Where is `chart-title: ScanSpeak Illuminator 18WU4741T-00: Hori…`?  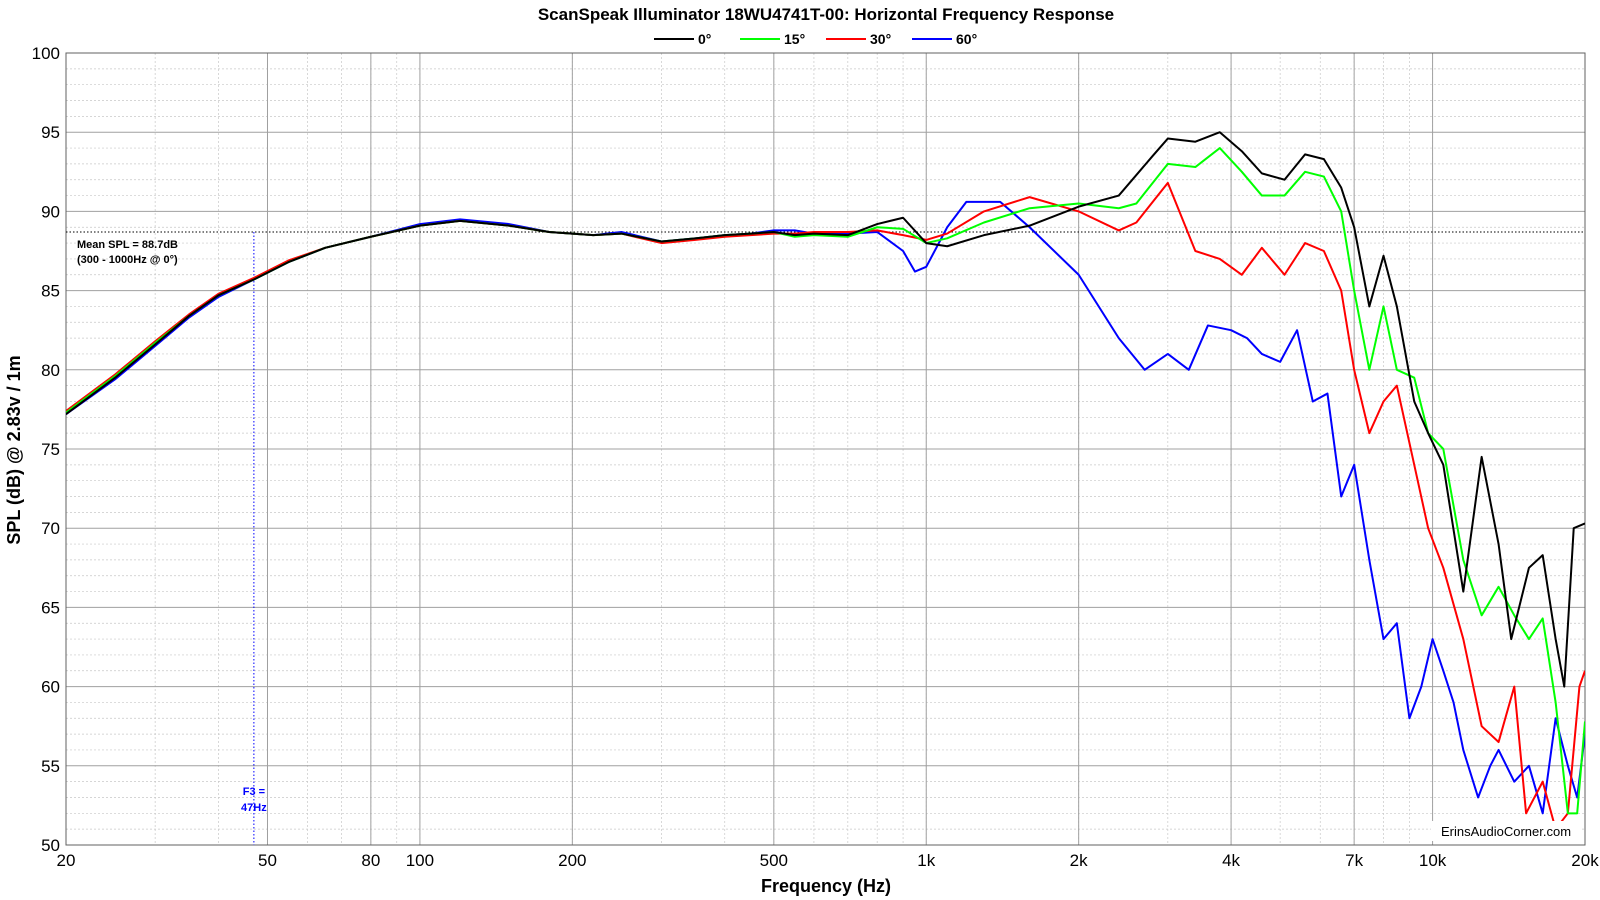
chart-title: ScanSpeak Illuminator 18WU4741T-00: Hori… is located at coordinates (826, 14).